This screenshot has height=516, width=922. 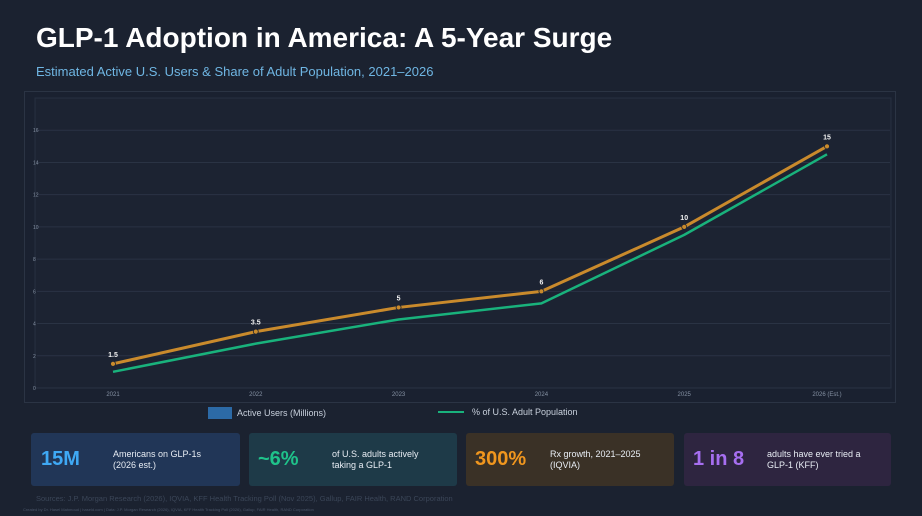 What do you see at coordinates (220, 413) in the screenshot?
I see `legend-swatch-bar` at bounding box center [220, 413].